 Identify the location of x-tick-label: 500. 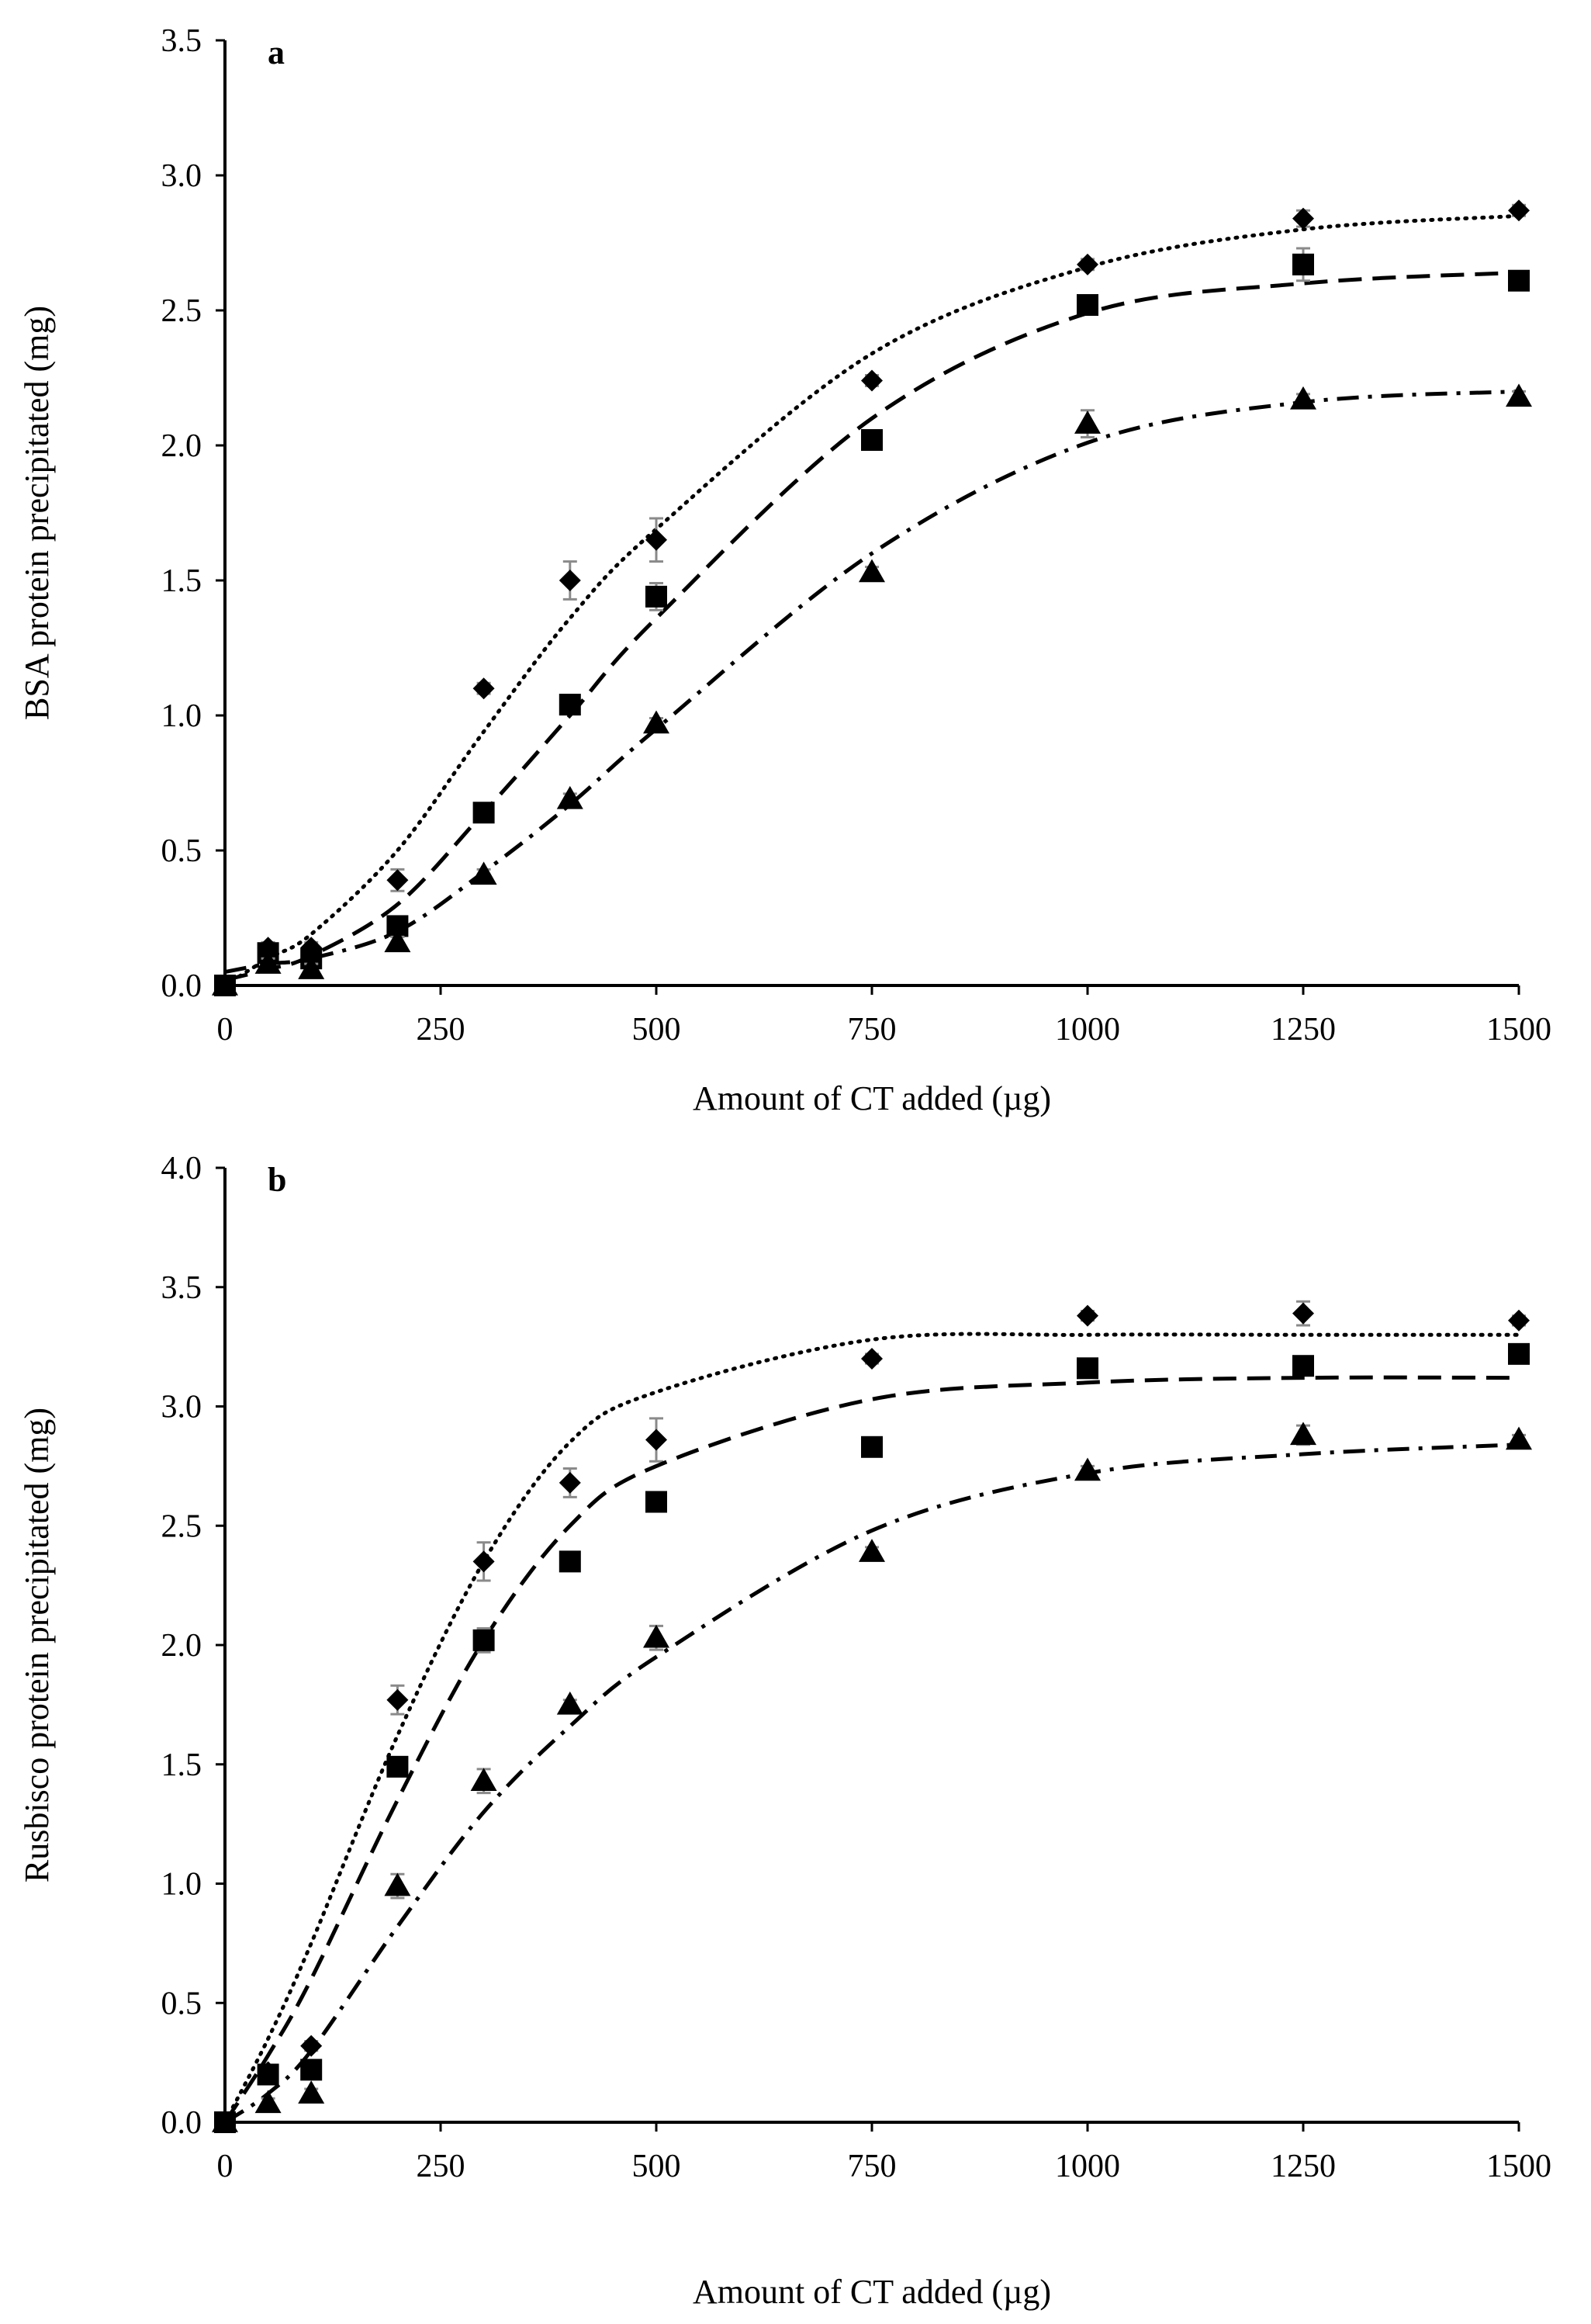
(657, 2166).